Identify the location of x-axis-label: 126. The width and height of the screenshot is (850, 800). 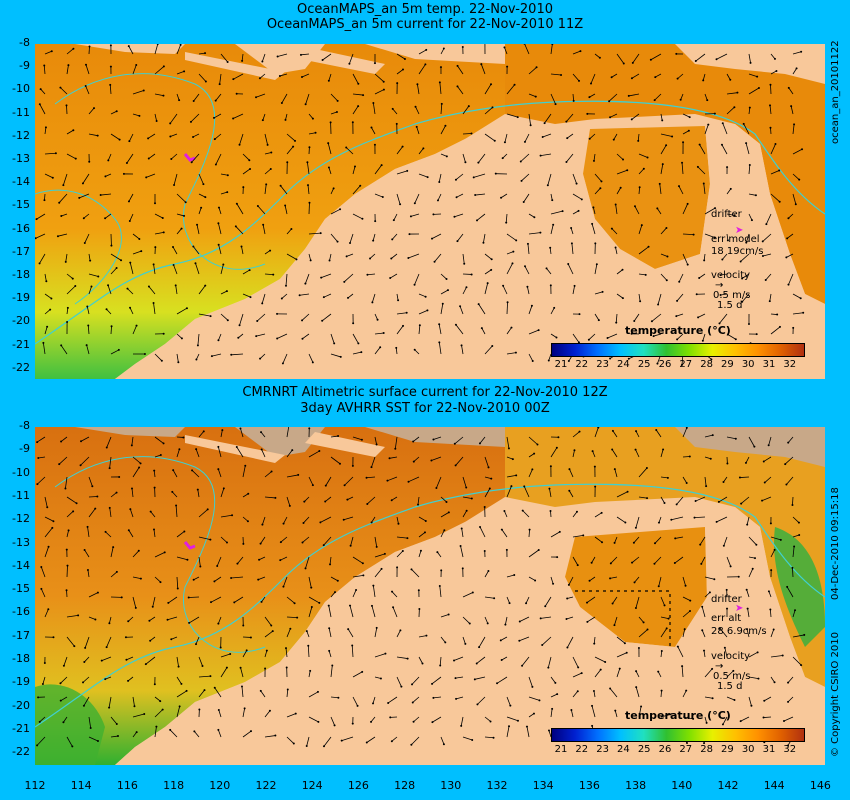
(358, 785).